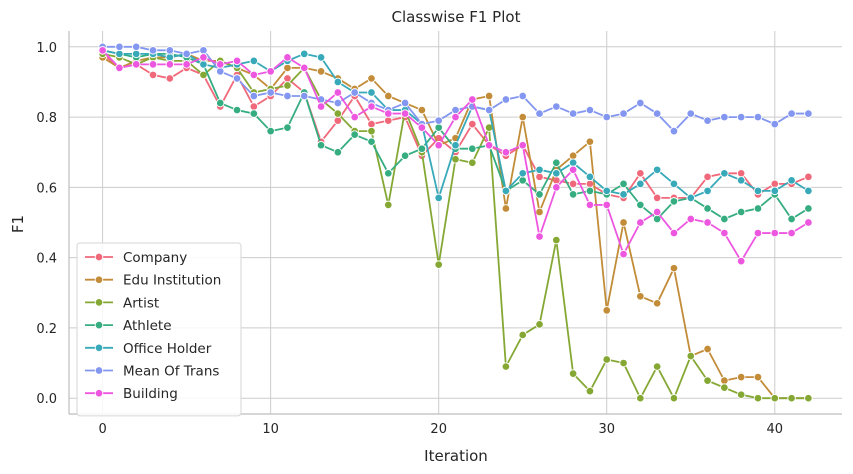  Describe the element at coordinates (46, 188) in the screenshot. I see `y-tick-label: 0.6` at that location.